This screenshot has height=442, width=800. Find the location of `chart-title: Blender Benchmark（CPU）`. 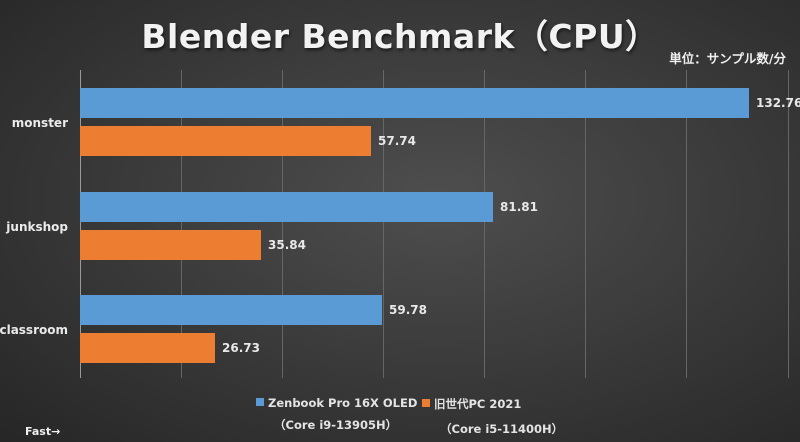

chart-title: Blender Benchmark（CPU） is located at coordinates (400, 36).